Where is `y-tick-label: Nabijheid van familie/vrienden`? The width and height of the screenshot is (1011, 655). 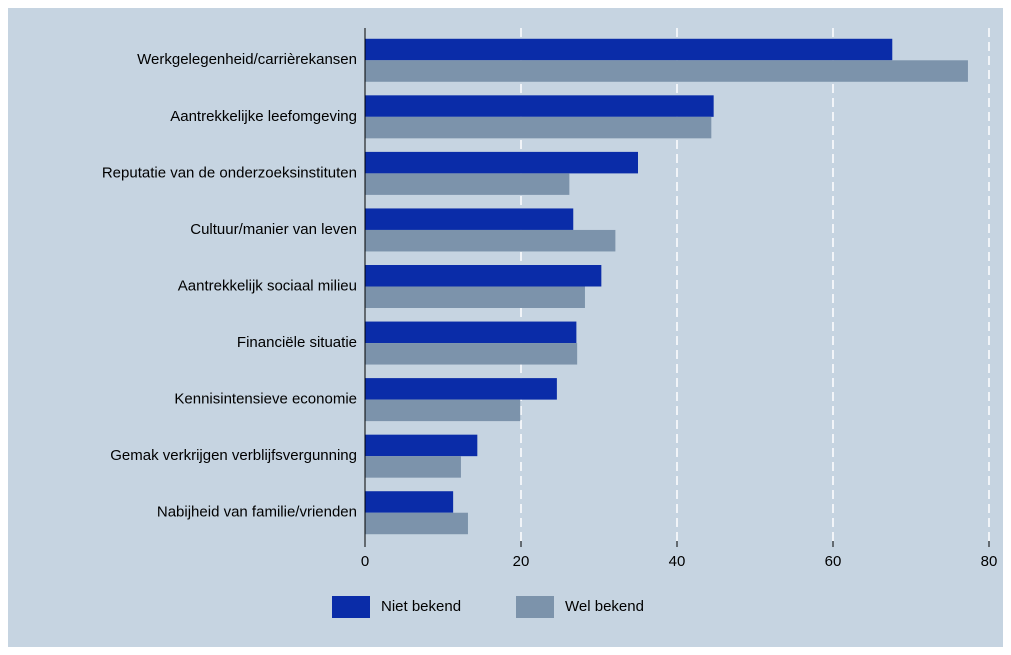 y-tick-label: Nabijheid van familie/vrienden is located at coordinates (257, 512).